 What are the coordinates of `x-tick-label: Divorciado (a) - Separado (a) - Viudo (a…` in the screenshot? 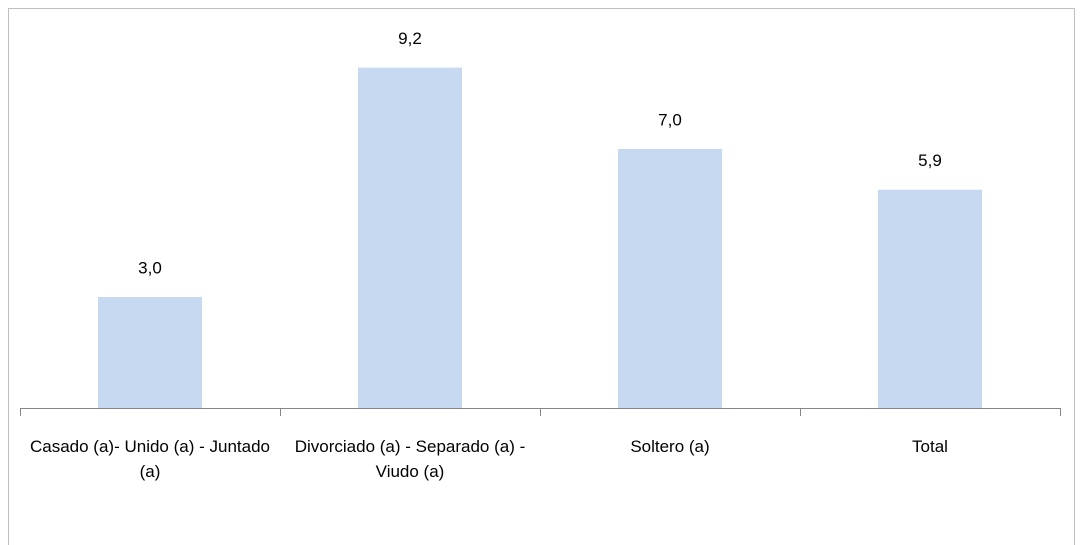 It's located at (410, 459).